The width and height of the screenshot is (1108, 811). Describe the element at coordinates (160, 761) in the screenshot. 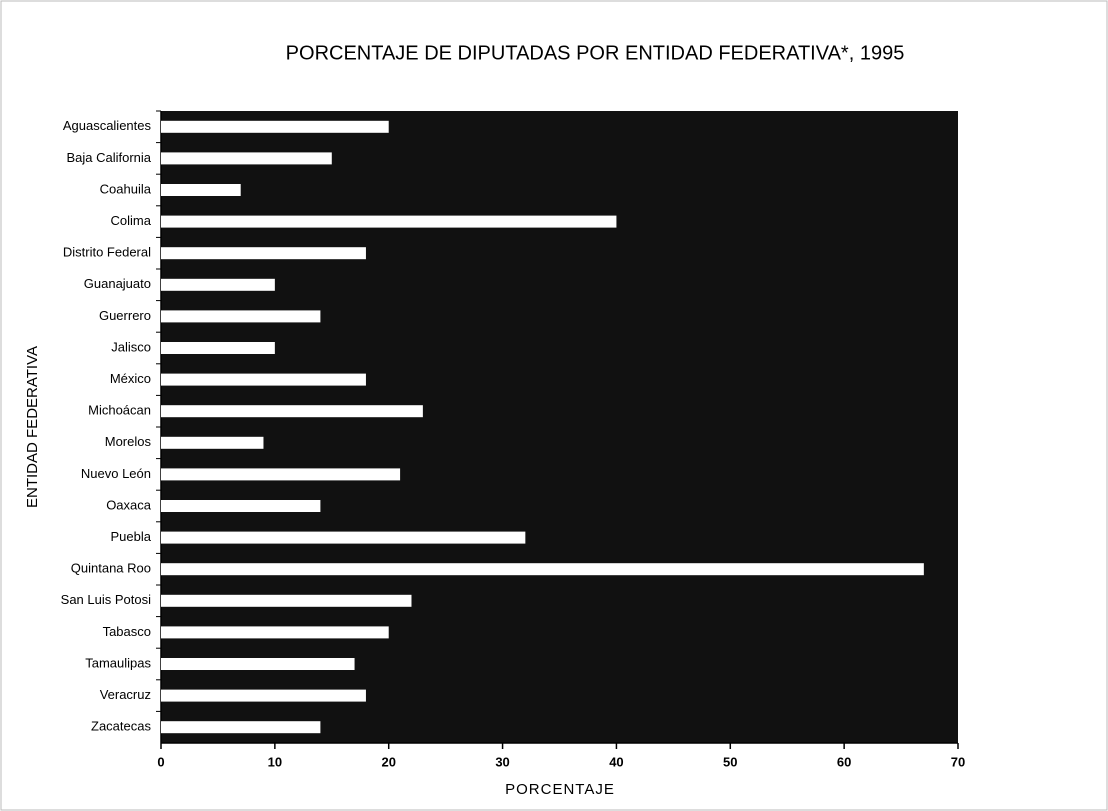

I see `x-tick-label: 0` at that location.